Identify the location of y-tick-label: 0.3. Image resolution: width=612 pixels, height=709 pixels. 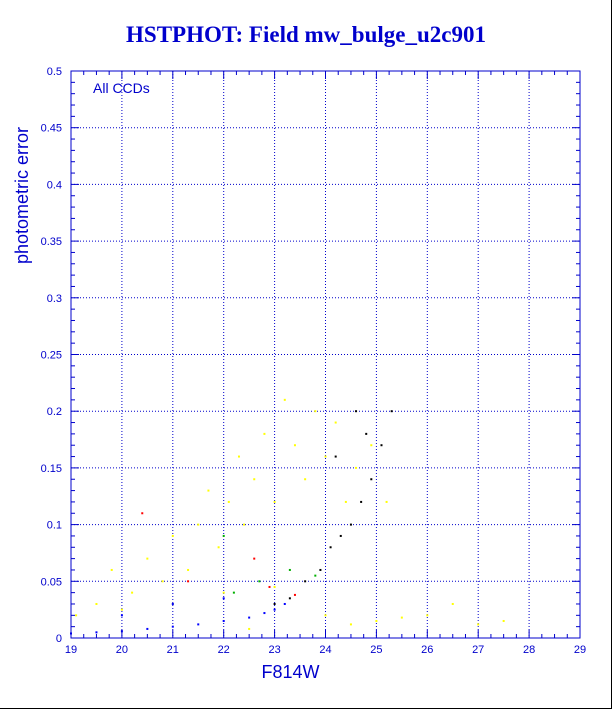
(54, 299).